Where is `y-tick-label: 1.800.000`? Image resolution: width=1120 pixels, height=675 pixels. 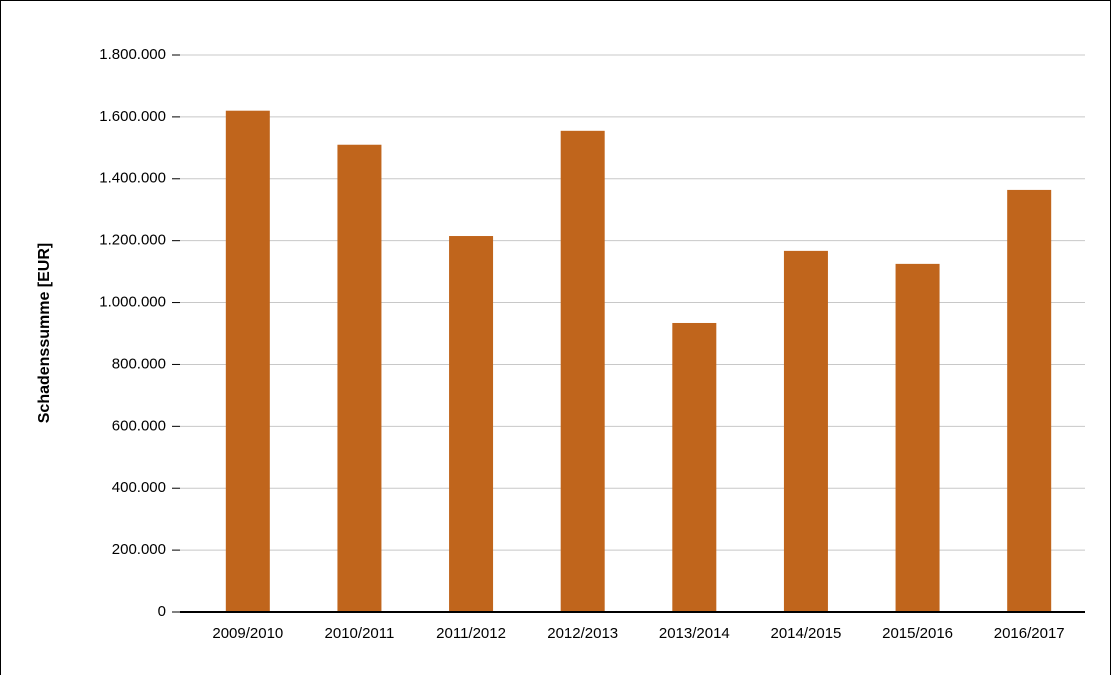 y-tick-label: 1.800.000 is located at coordinates (132, 54).